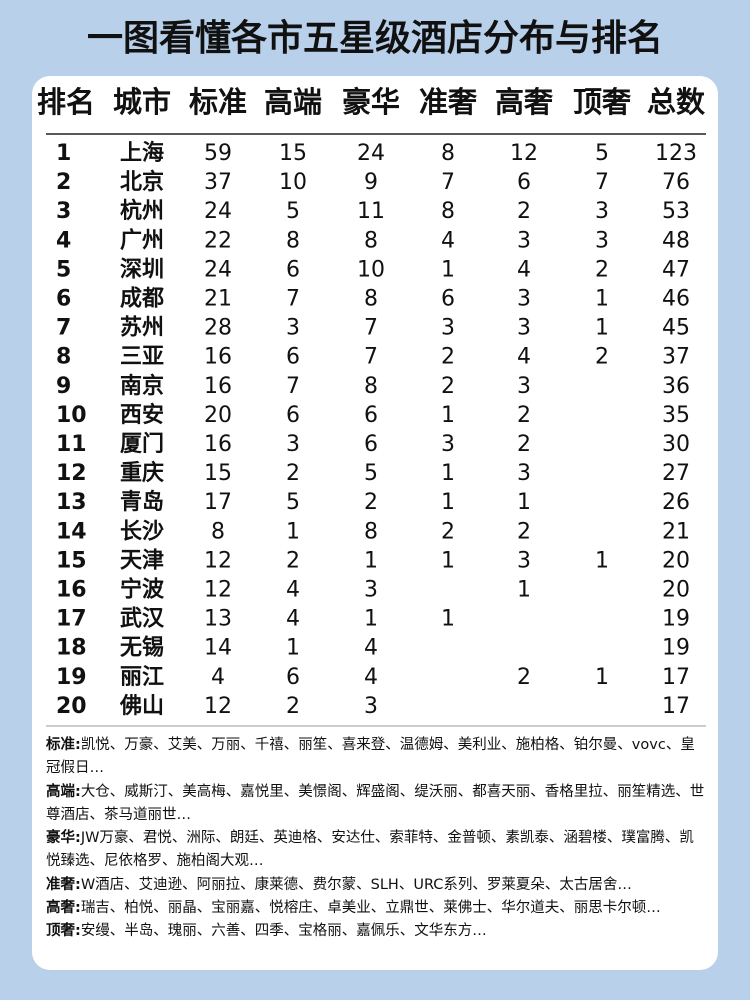  Describe the element at coordinates (676, 648) in the screenshot. I see `count-cell: 19` at that location.